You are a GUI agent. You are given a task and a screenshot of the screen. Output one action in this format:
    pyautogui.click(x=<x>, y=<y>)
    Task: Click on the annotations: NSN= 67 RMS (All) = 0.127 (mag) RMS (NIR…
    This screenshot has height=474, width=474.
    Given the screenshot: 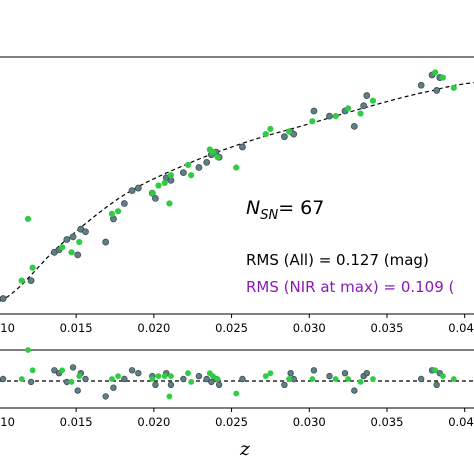 What is the action you would take?
    pyautogui.click(x=350, y=246)
    